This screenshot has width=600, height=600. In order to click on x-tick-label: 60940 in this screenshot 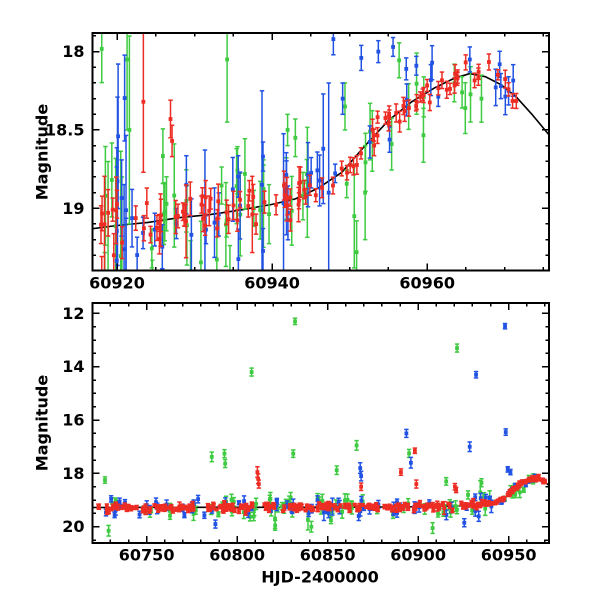, I will do `click(272, 283)`.